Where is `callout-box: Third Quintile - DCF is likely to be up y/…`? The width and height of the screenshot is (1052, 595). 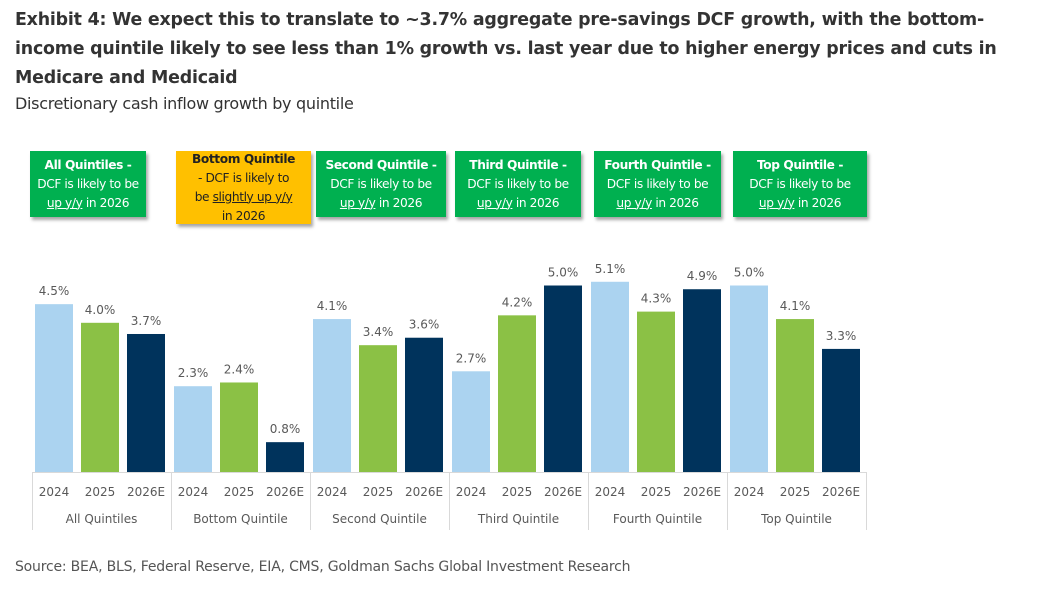
callout-box: Third Quintile - DCF is likely to be up y/… is located at coordinates (518, 184).